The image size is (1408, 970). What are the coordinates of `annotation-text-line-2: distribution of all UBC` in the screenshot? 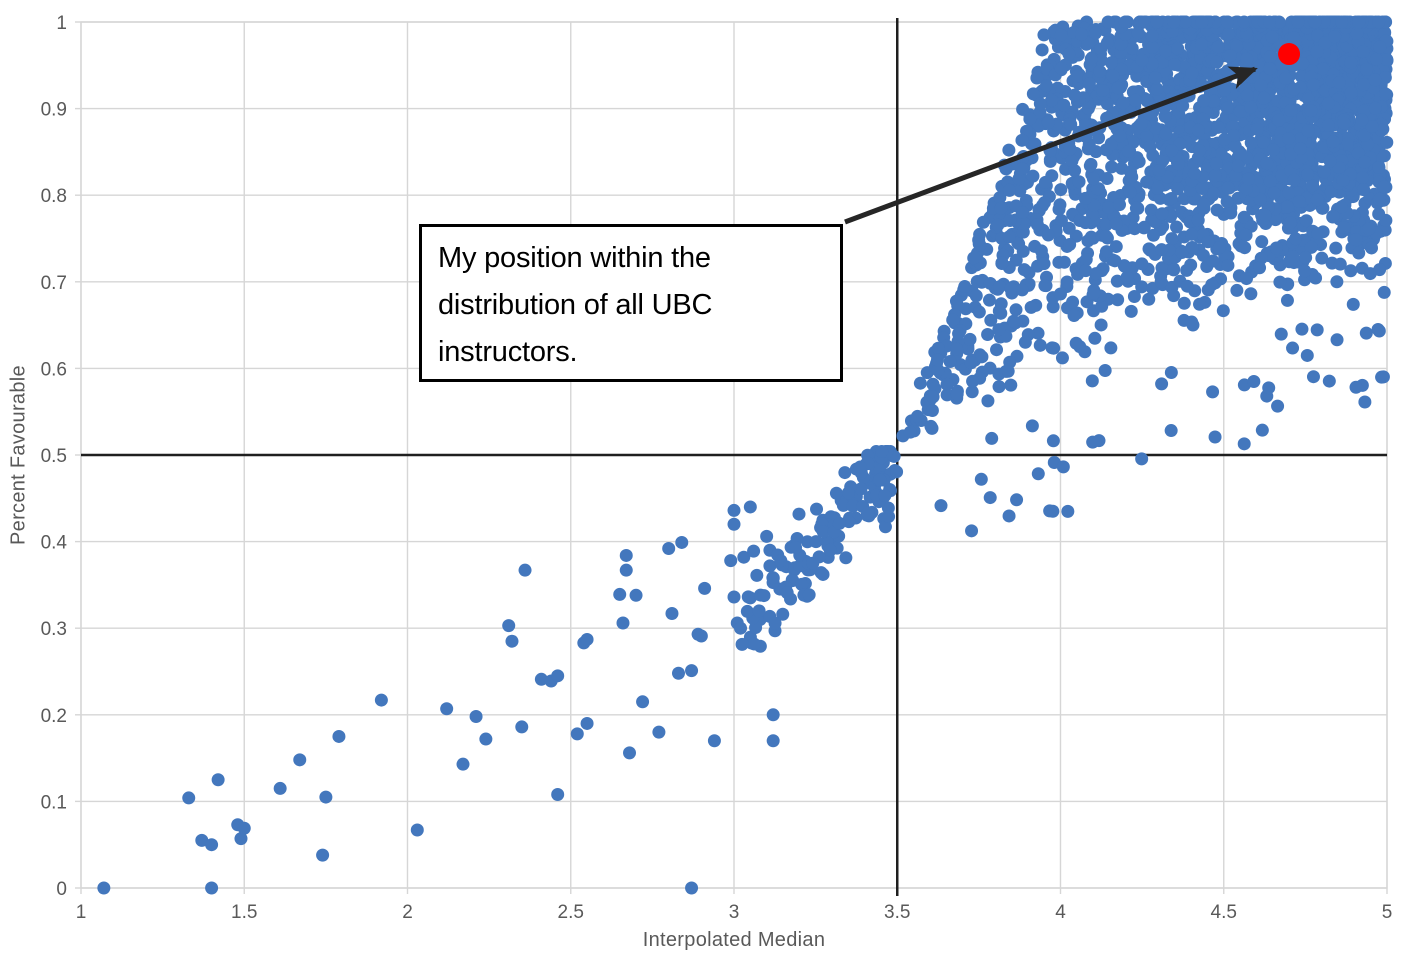 It's located at (575, 305).